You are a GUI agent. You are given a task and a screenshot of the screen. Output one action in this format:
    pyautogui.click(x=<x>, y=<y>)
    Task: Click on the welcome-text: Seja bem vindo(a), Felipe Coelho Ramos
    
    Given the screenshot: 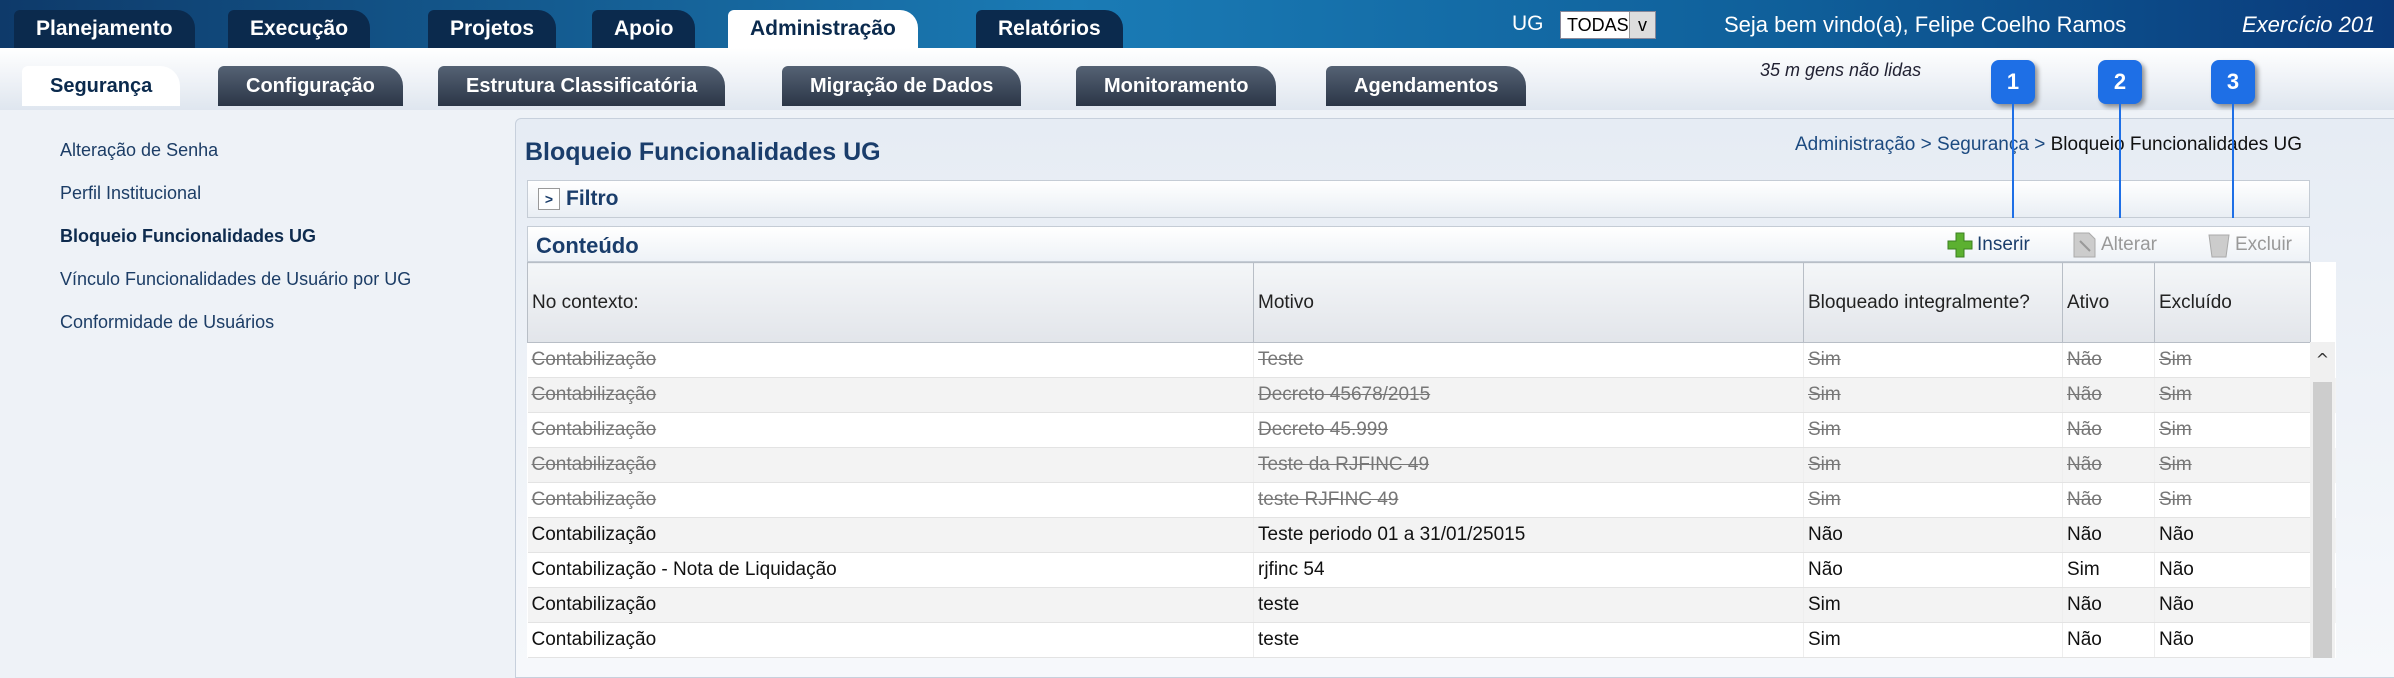 What is the action you would take?
    pyautogui.click(x=1925, y=24)
    